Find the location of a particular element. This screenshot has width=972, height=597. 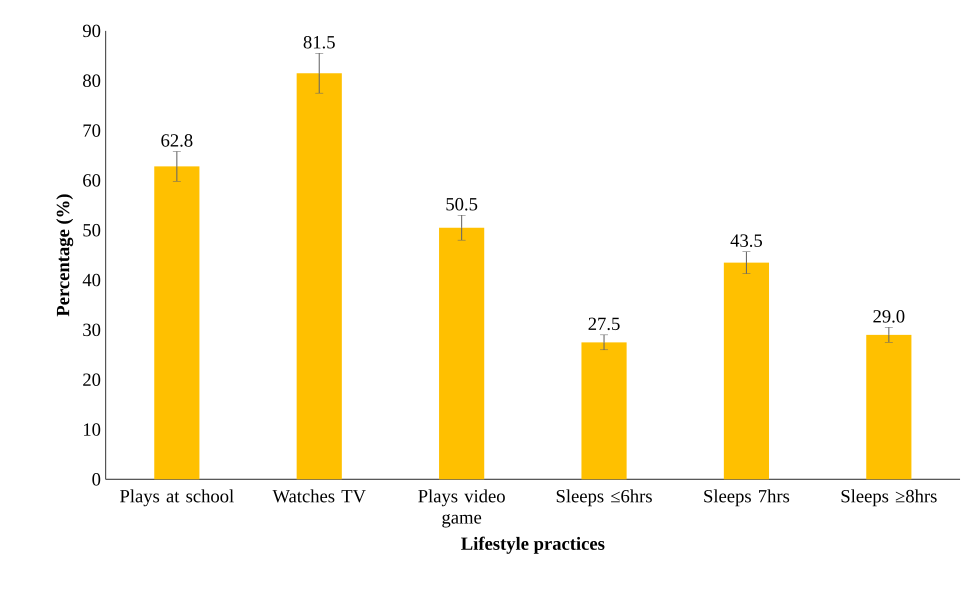

x-tick-label: Sleeps ≥8hrs is located at coordinates (889, 497).